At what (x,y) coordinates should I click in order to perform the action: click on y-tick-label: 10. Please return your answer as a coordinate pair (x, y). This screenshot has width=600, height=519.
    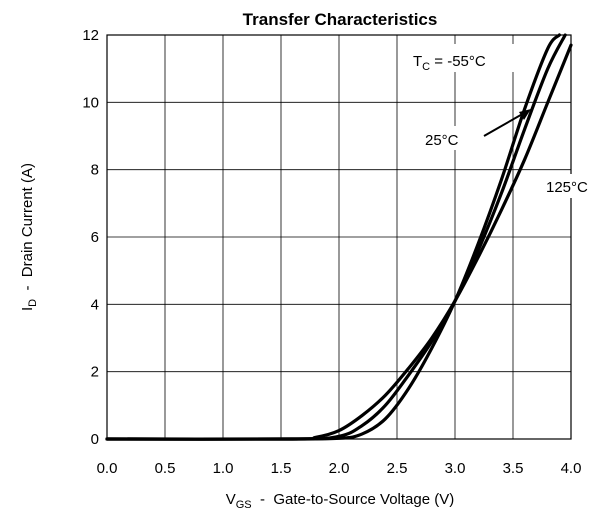
    Looking at the image, I should click on (90, 102).